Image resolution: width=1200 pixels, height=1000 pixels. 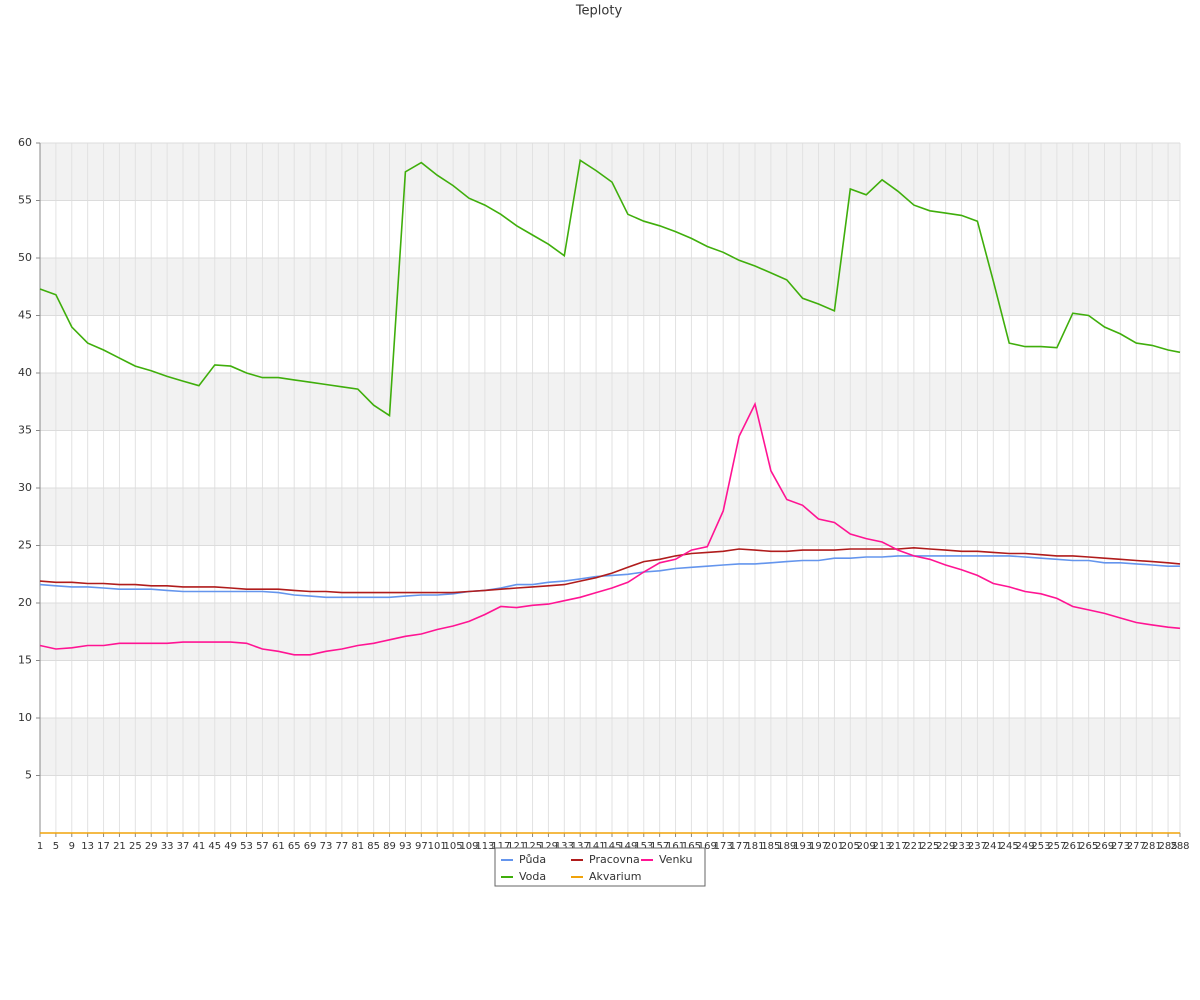 I want to click on x-tick-label: 225, so click(x=929, y=846).